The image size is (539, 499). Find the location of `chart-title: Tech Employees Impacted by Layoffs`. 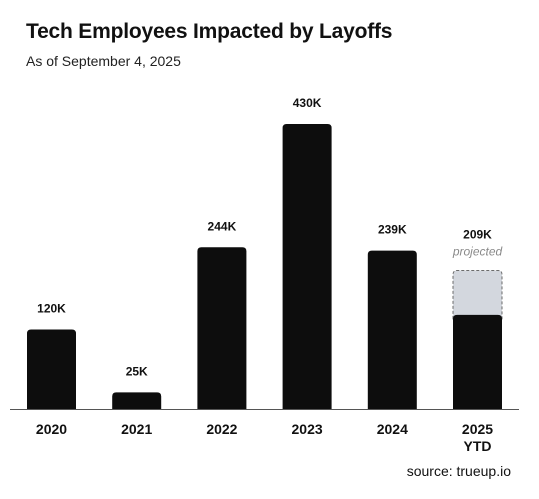

chart-title: Tech Employees Impacted by Layoffs is located at coordinates (209, 31).